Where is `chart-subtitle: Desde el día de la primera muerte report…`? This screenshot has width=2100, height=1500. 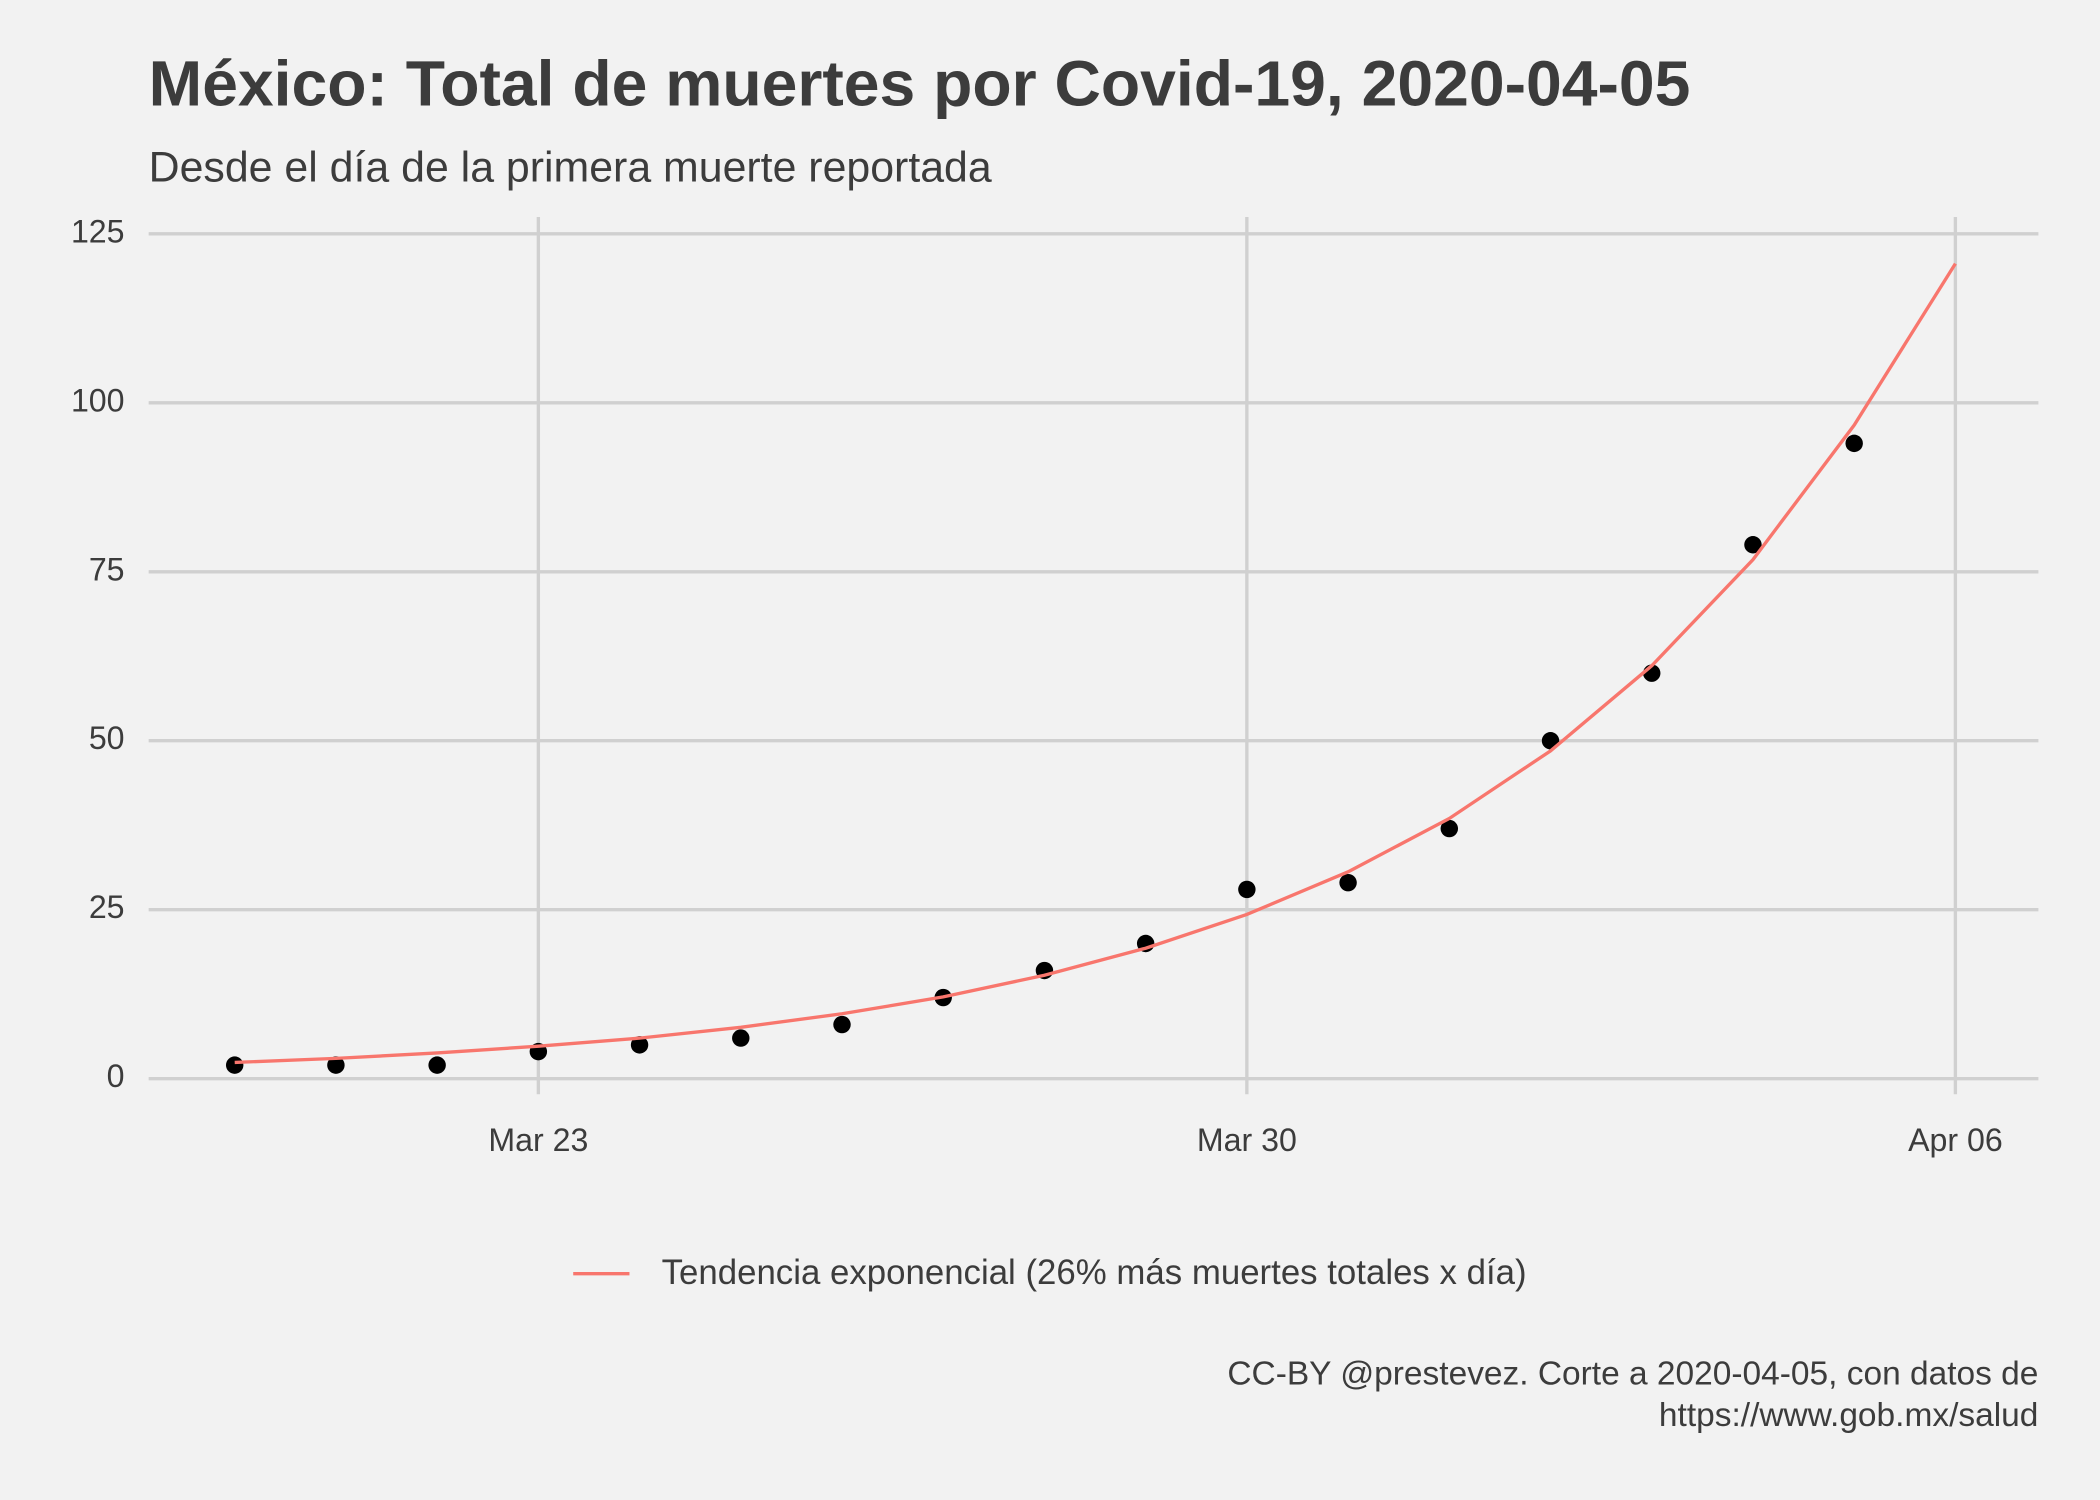 chart-subtitle: Desde el día de la primera muerte report… is located at coordinates (570, 167).